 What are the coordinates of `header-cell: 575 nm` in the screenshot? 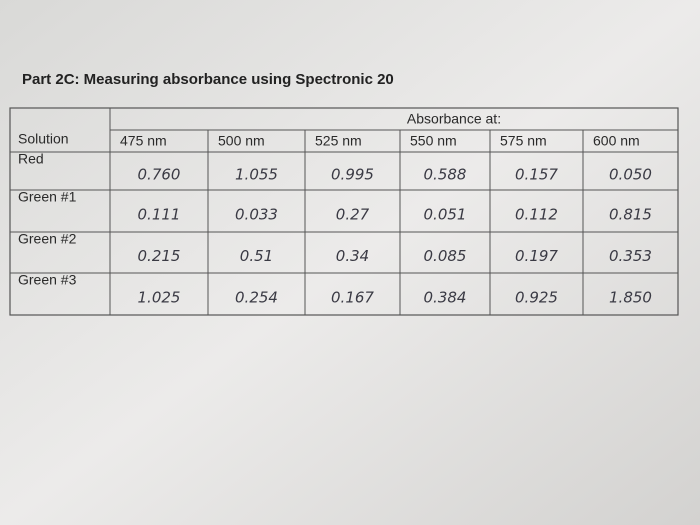 It's located at (523, 141).